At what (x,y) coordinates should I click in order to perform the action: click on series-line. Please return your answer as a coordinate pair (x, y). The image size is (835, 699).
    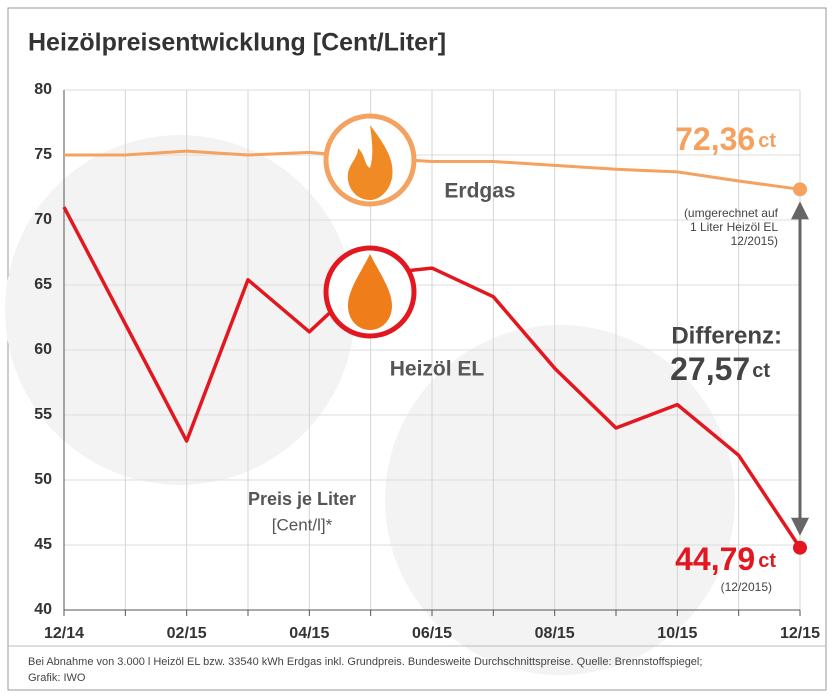
    Looking at the image, I should click on (432, 170).